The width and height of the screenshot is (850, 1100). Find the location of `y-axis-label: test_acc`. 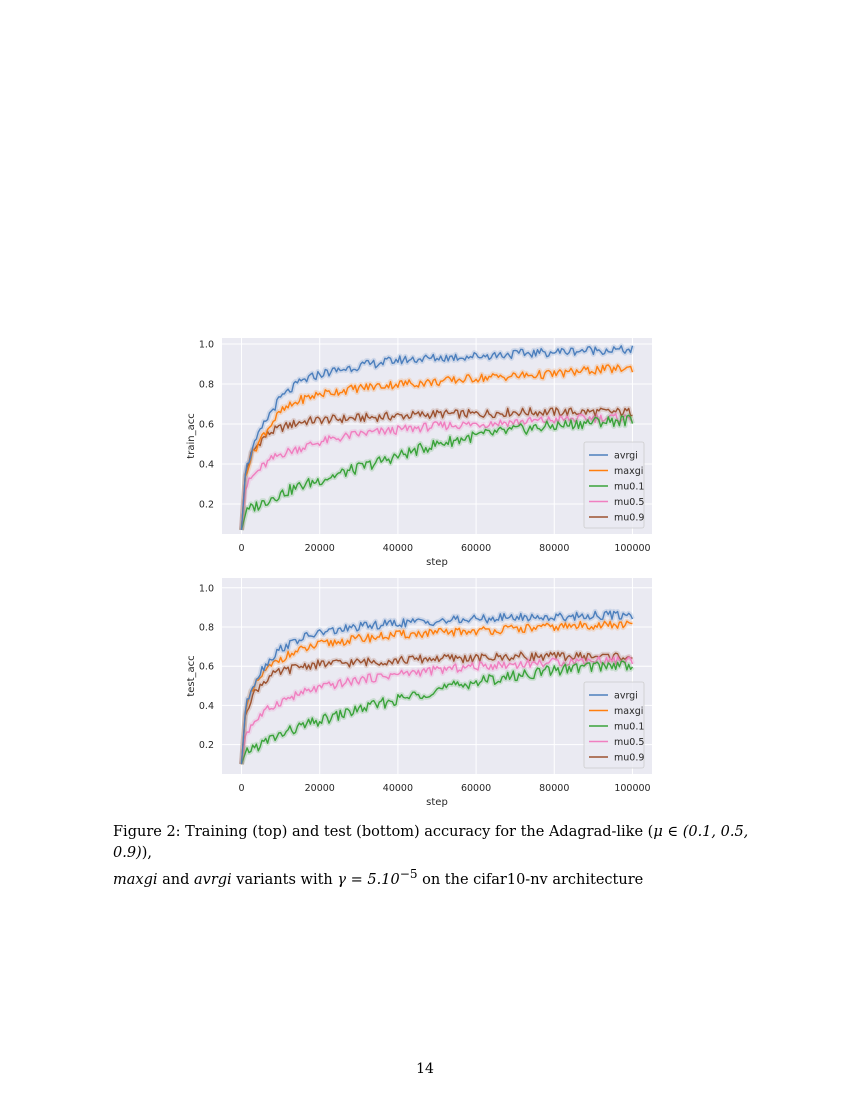

y-axis-label: test_acc is located at coordinates (191, 675).